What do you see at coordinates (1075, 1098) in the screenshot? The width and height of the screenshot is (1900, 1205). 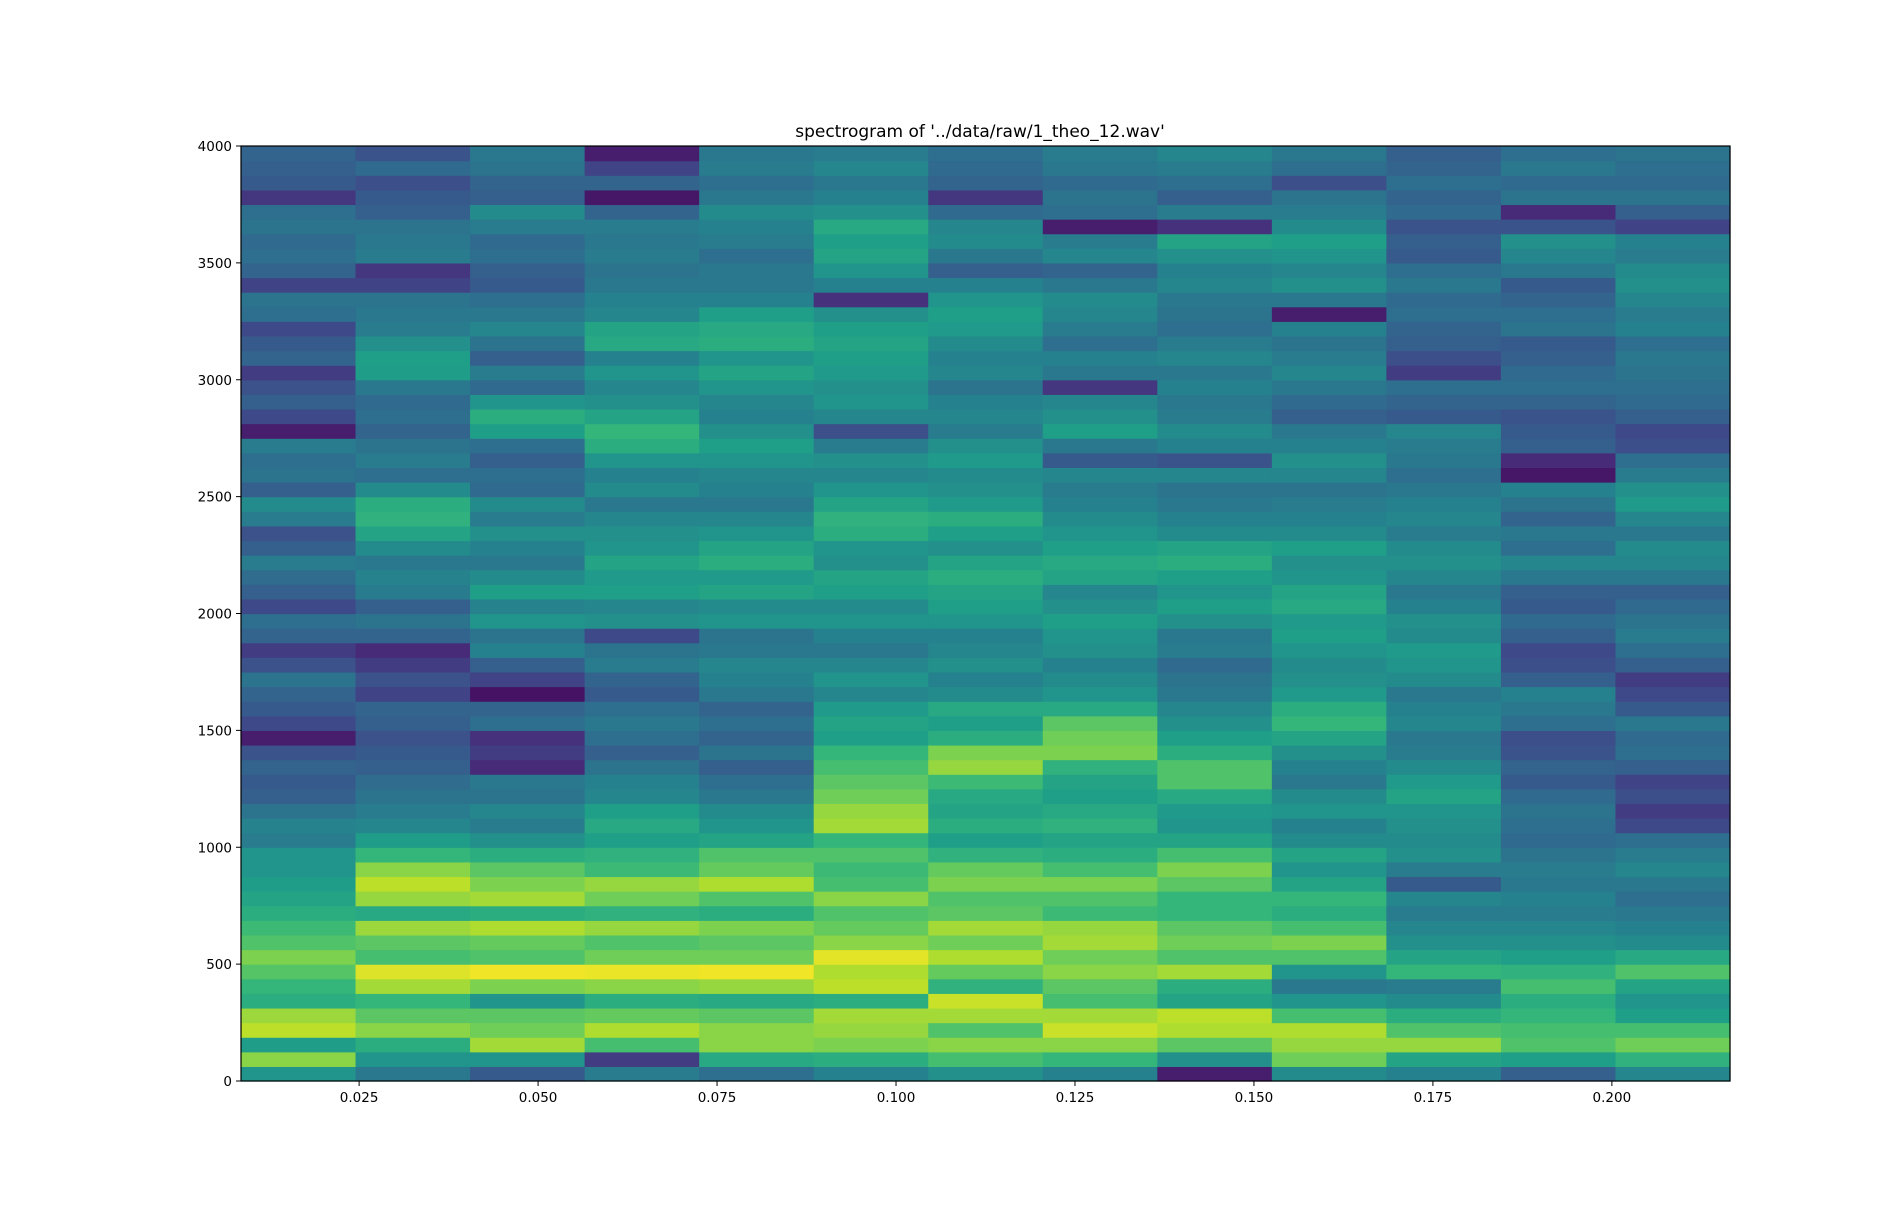 I see `x-tick-label: 0.125` at bounding box center [1075, 1098].